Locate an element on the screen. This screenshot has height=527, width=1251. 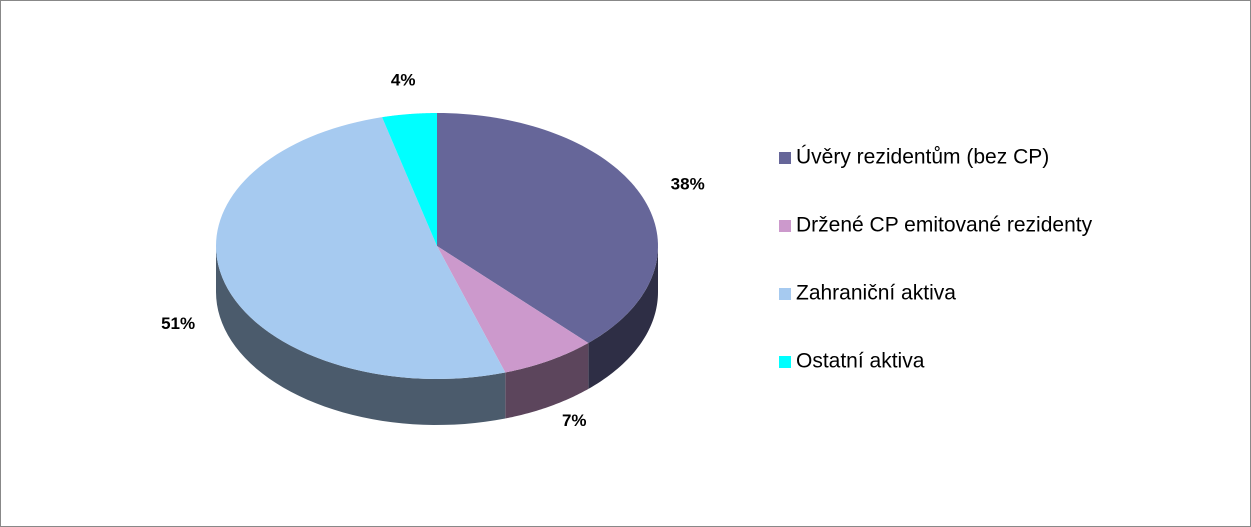
legend-label: Zahraniční aktiva is located at coordinates (876, 293).